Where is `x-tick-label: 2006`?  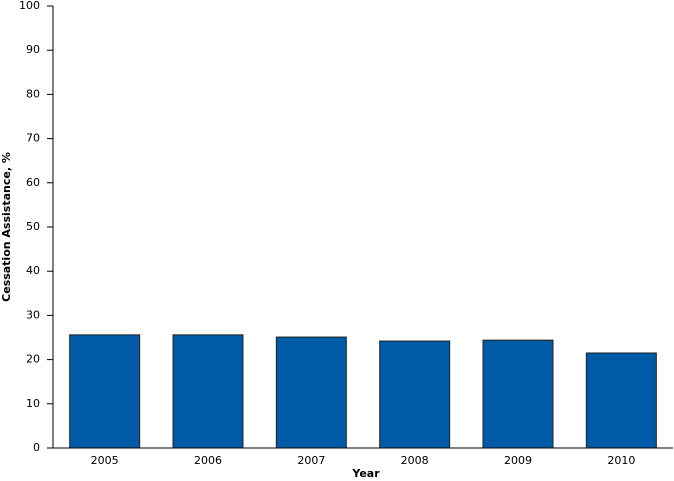
x-tick-label: 2006 is located at coordinates (208, 460).